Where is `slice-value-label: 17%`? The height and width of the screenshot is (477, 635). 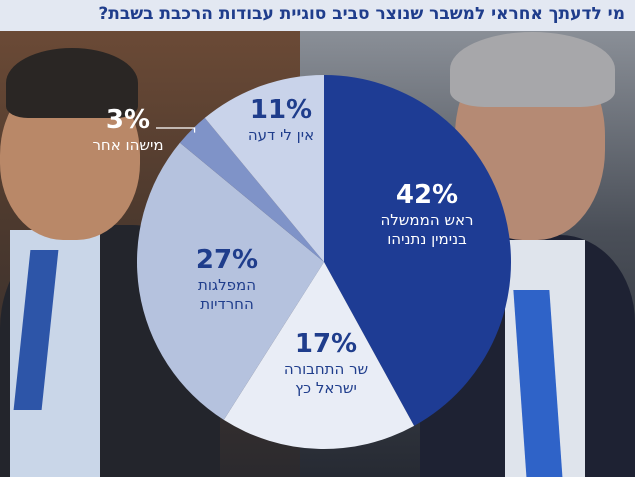
slice-value-label: 17% is located at coordinates (326, 344).